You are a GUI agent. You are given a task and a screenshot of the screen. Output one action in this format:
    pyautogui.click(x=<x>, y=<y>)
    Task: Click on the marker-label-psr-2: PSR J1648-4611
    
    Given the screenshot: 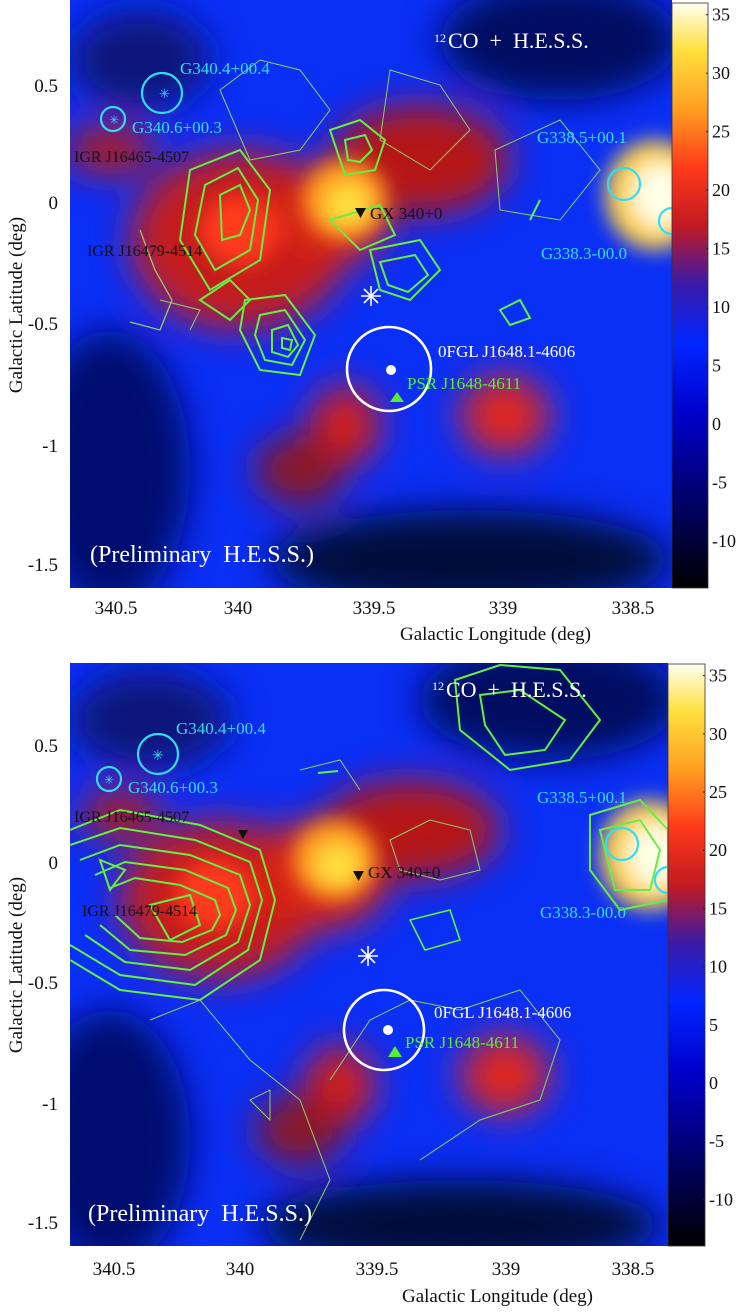 What is the action you would take?
    pyautogui.click(x=462, y=1042)
    